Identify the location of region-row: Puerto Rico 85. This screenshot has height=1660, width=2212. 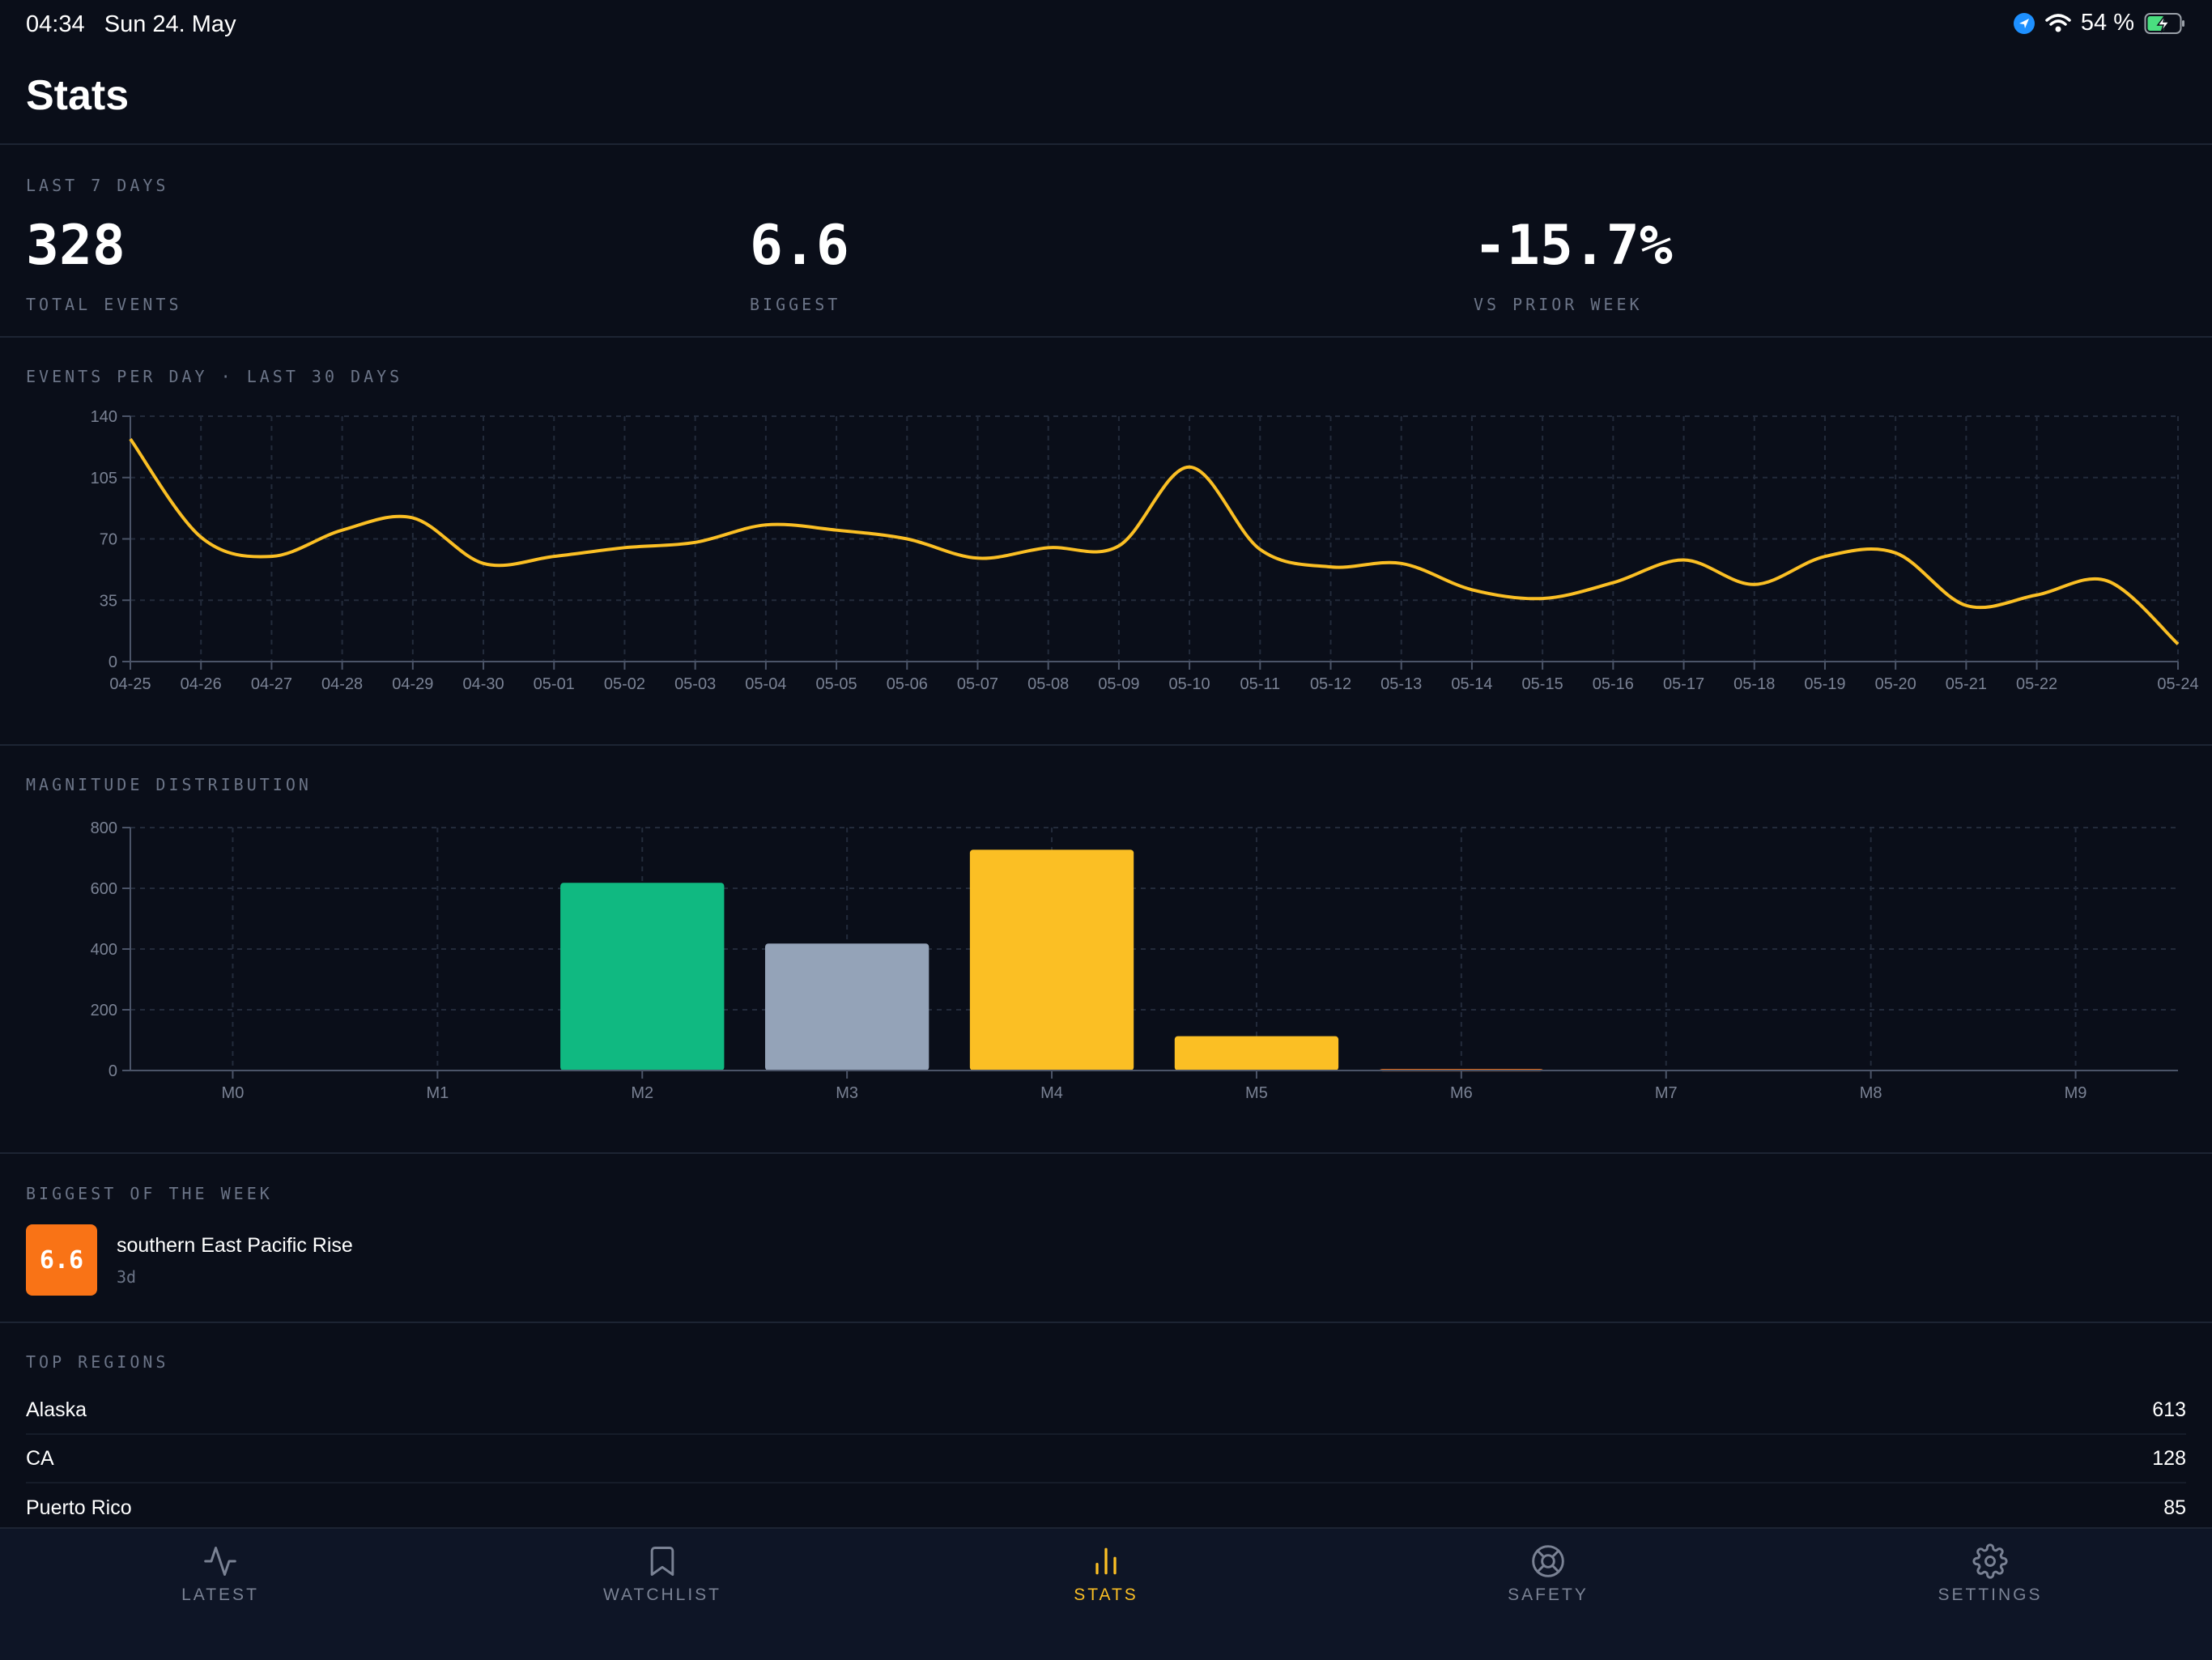
(1106, 1507).